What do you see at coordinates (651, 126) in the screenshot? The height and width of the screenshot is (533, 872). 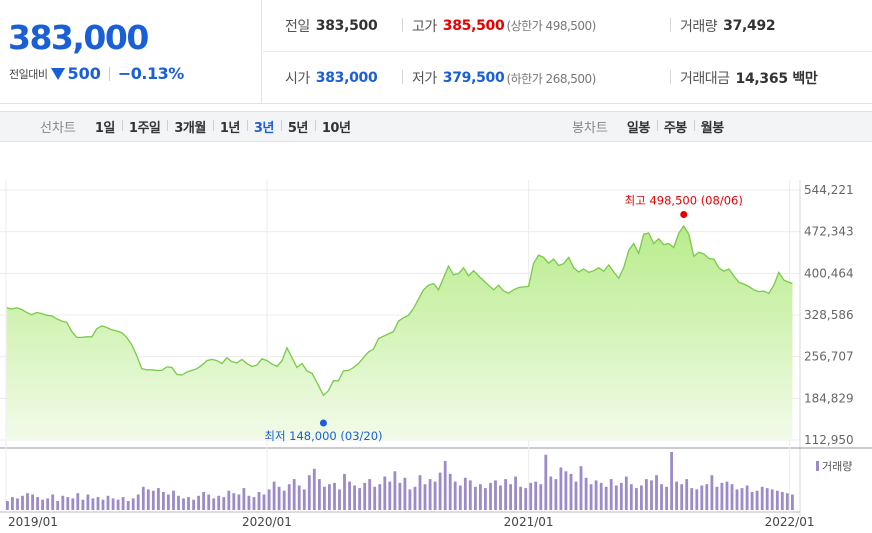 I see `candle-chart-tabs: 봉차트 일봉 주봉 월봉` at bounding box center [651, 126].